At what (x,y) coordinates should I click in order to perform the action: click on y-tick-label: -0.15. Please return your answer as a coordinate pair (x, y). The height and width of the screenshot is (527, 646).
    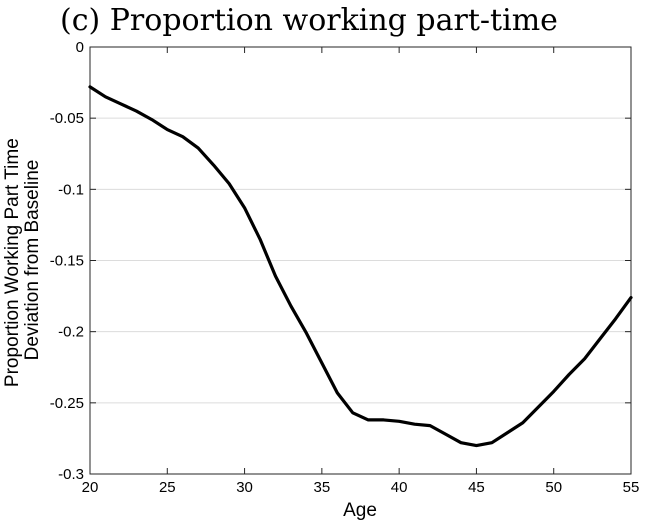
    Looking at the image, I should click on (67, 261).